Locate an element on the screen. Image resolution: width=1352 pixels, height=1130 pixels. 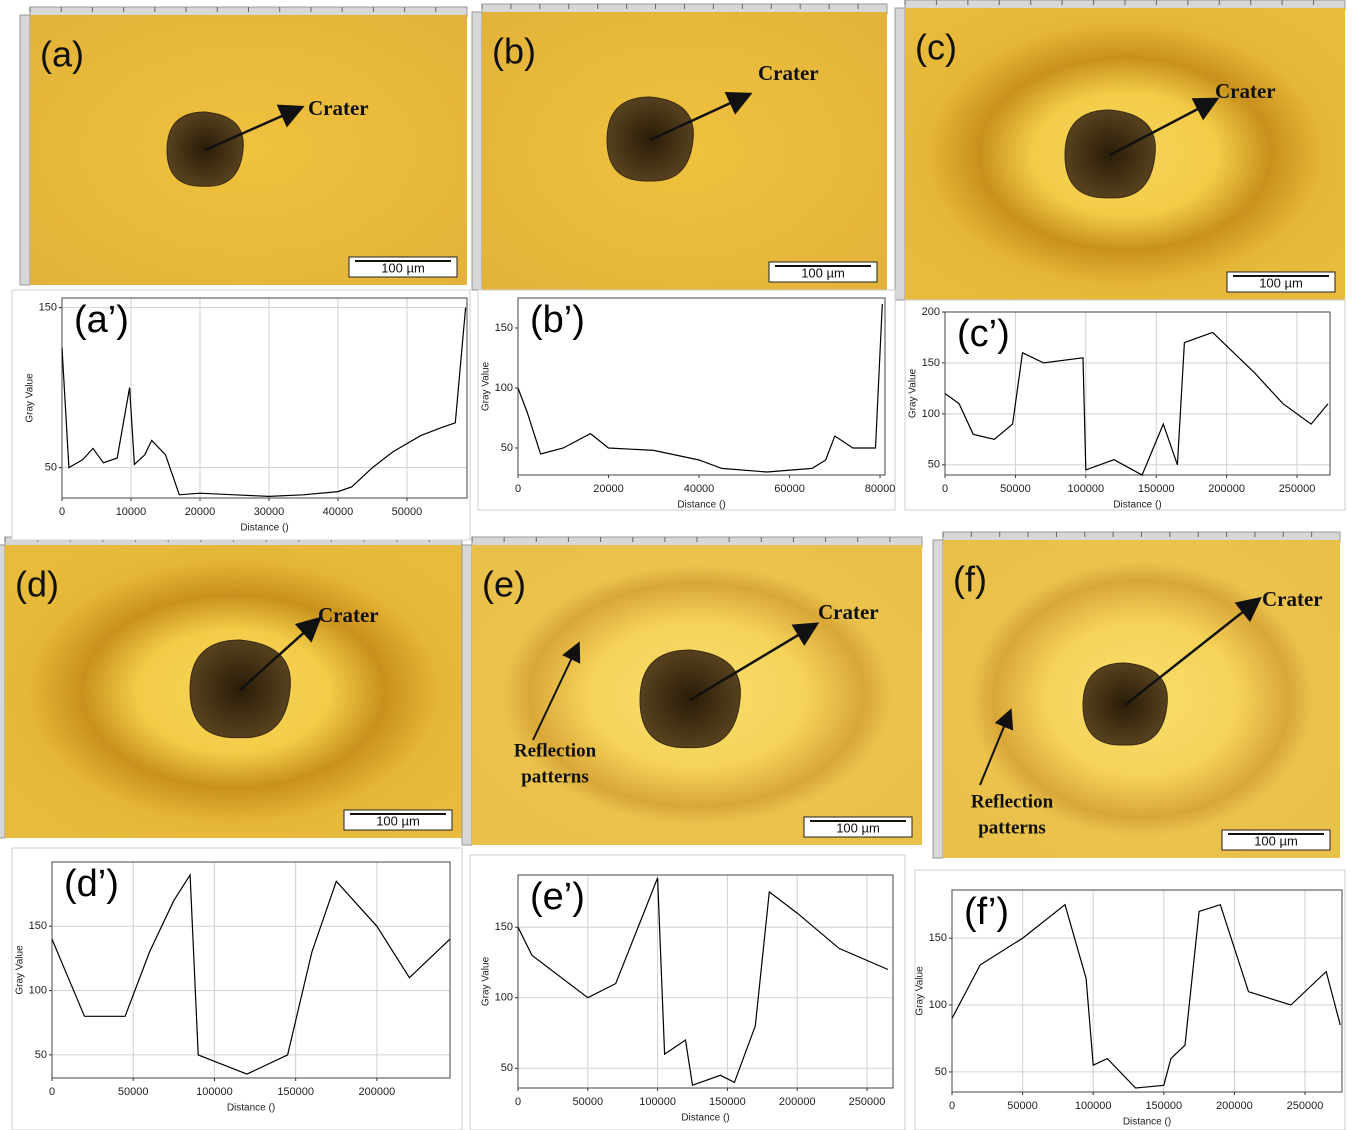
micrograph is located at coordinates (248, 150).